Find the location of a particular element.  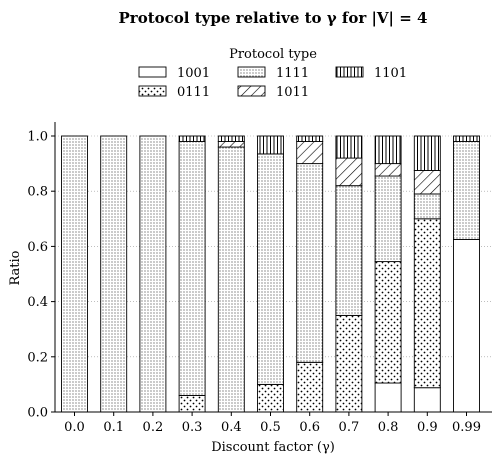

bar-segment-1111-0.1 is located at coordinates (114, 274).